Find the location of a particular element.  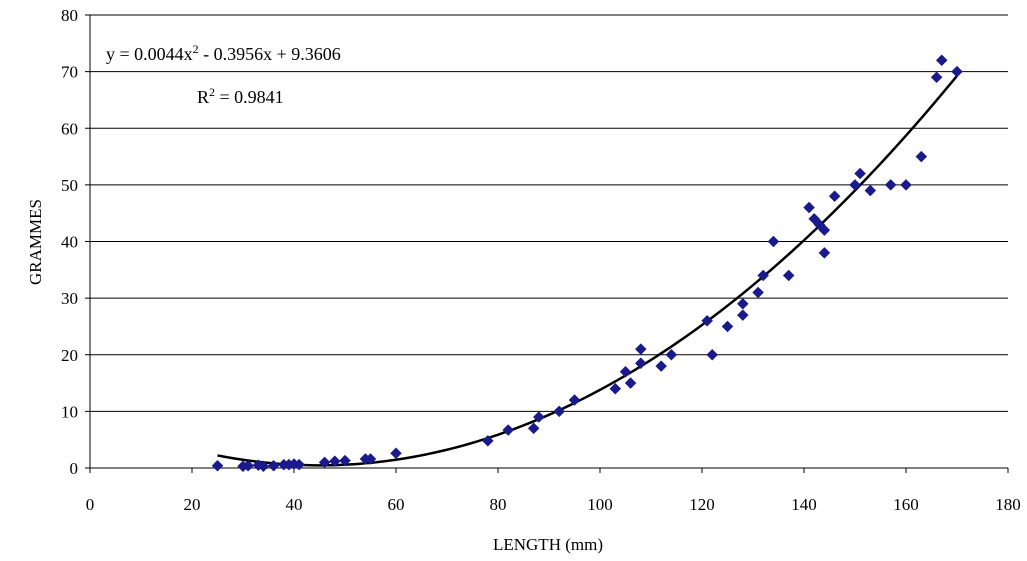

y-tick-label: 30 is located at coordinates (69, 298).